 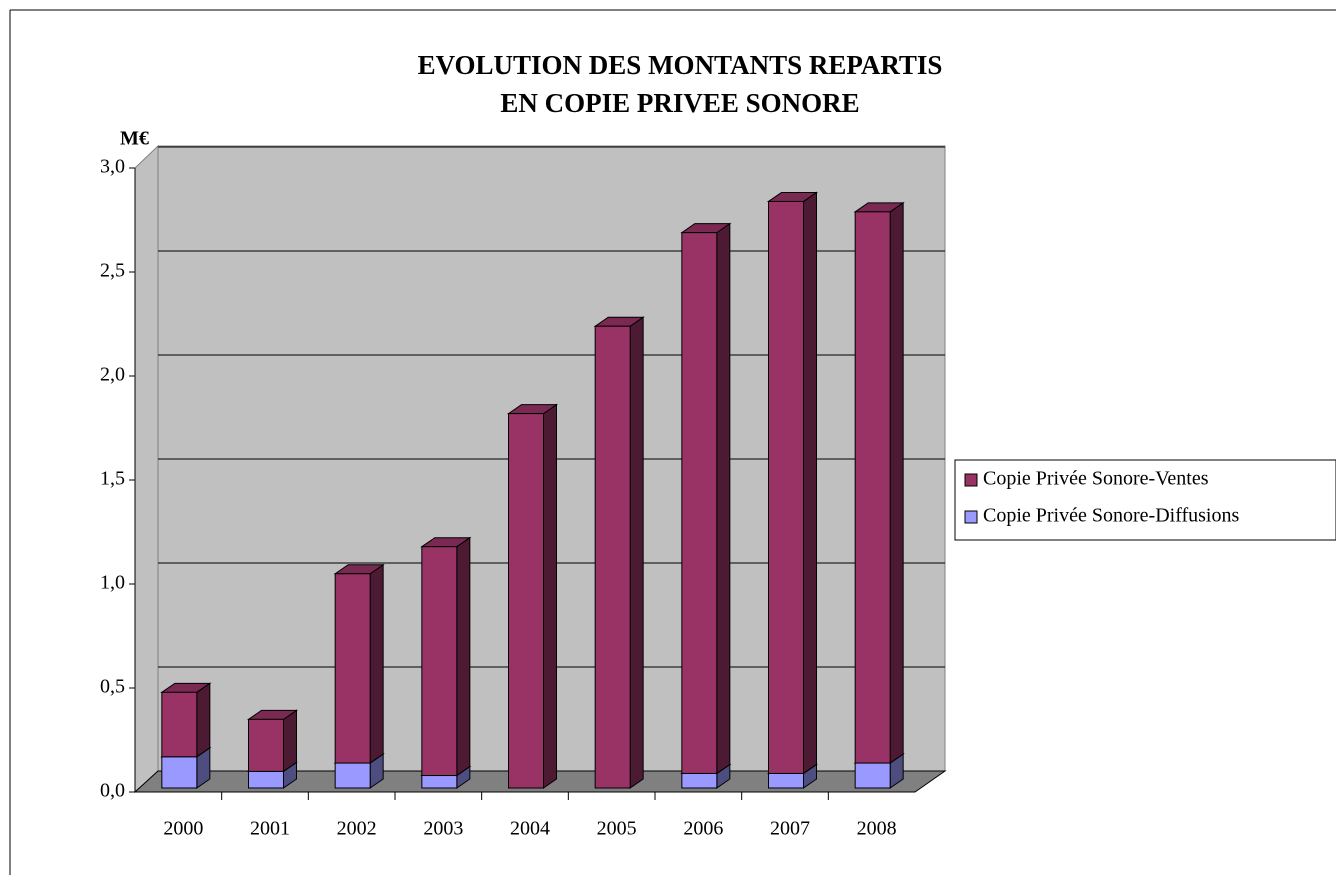 What do you see at coordinates (1111, 516) in the screenshot?
I see `legend-label: Copie Privée Sonore-Diffusions` at bounding box center [1111, 516].